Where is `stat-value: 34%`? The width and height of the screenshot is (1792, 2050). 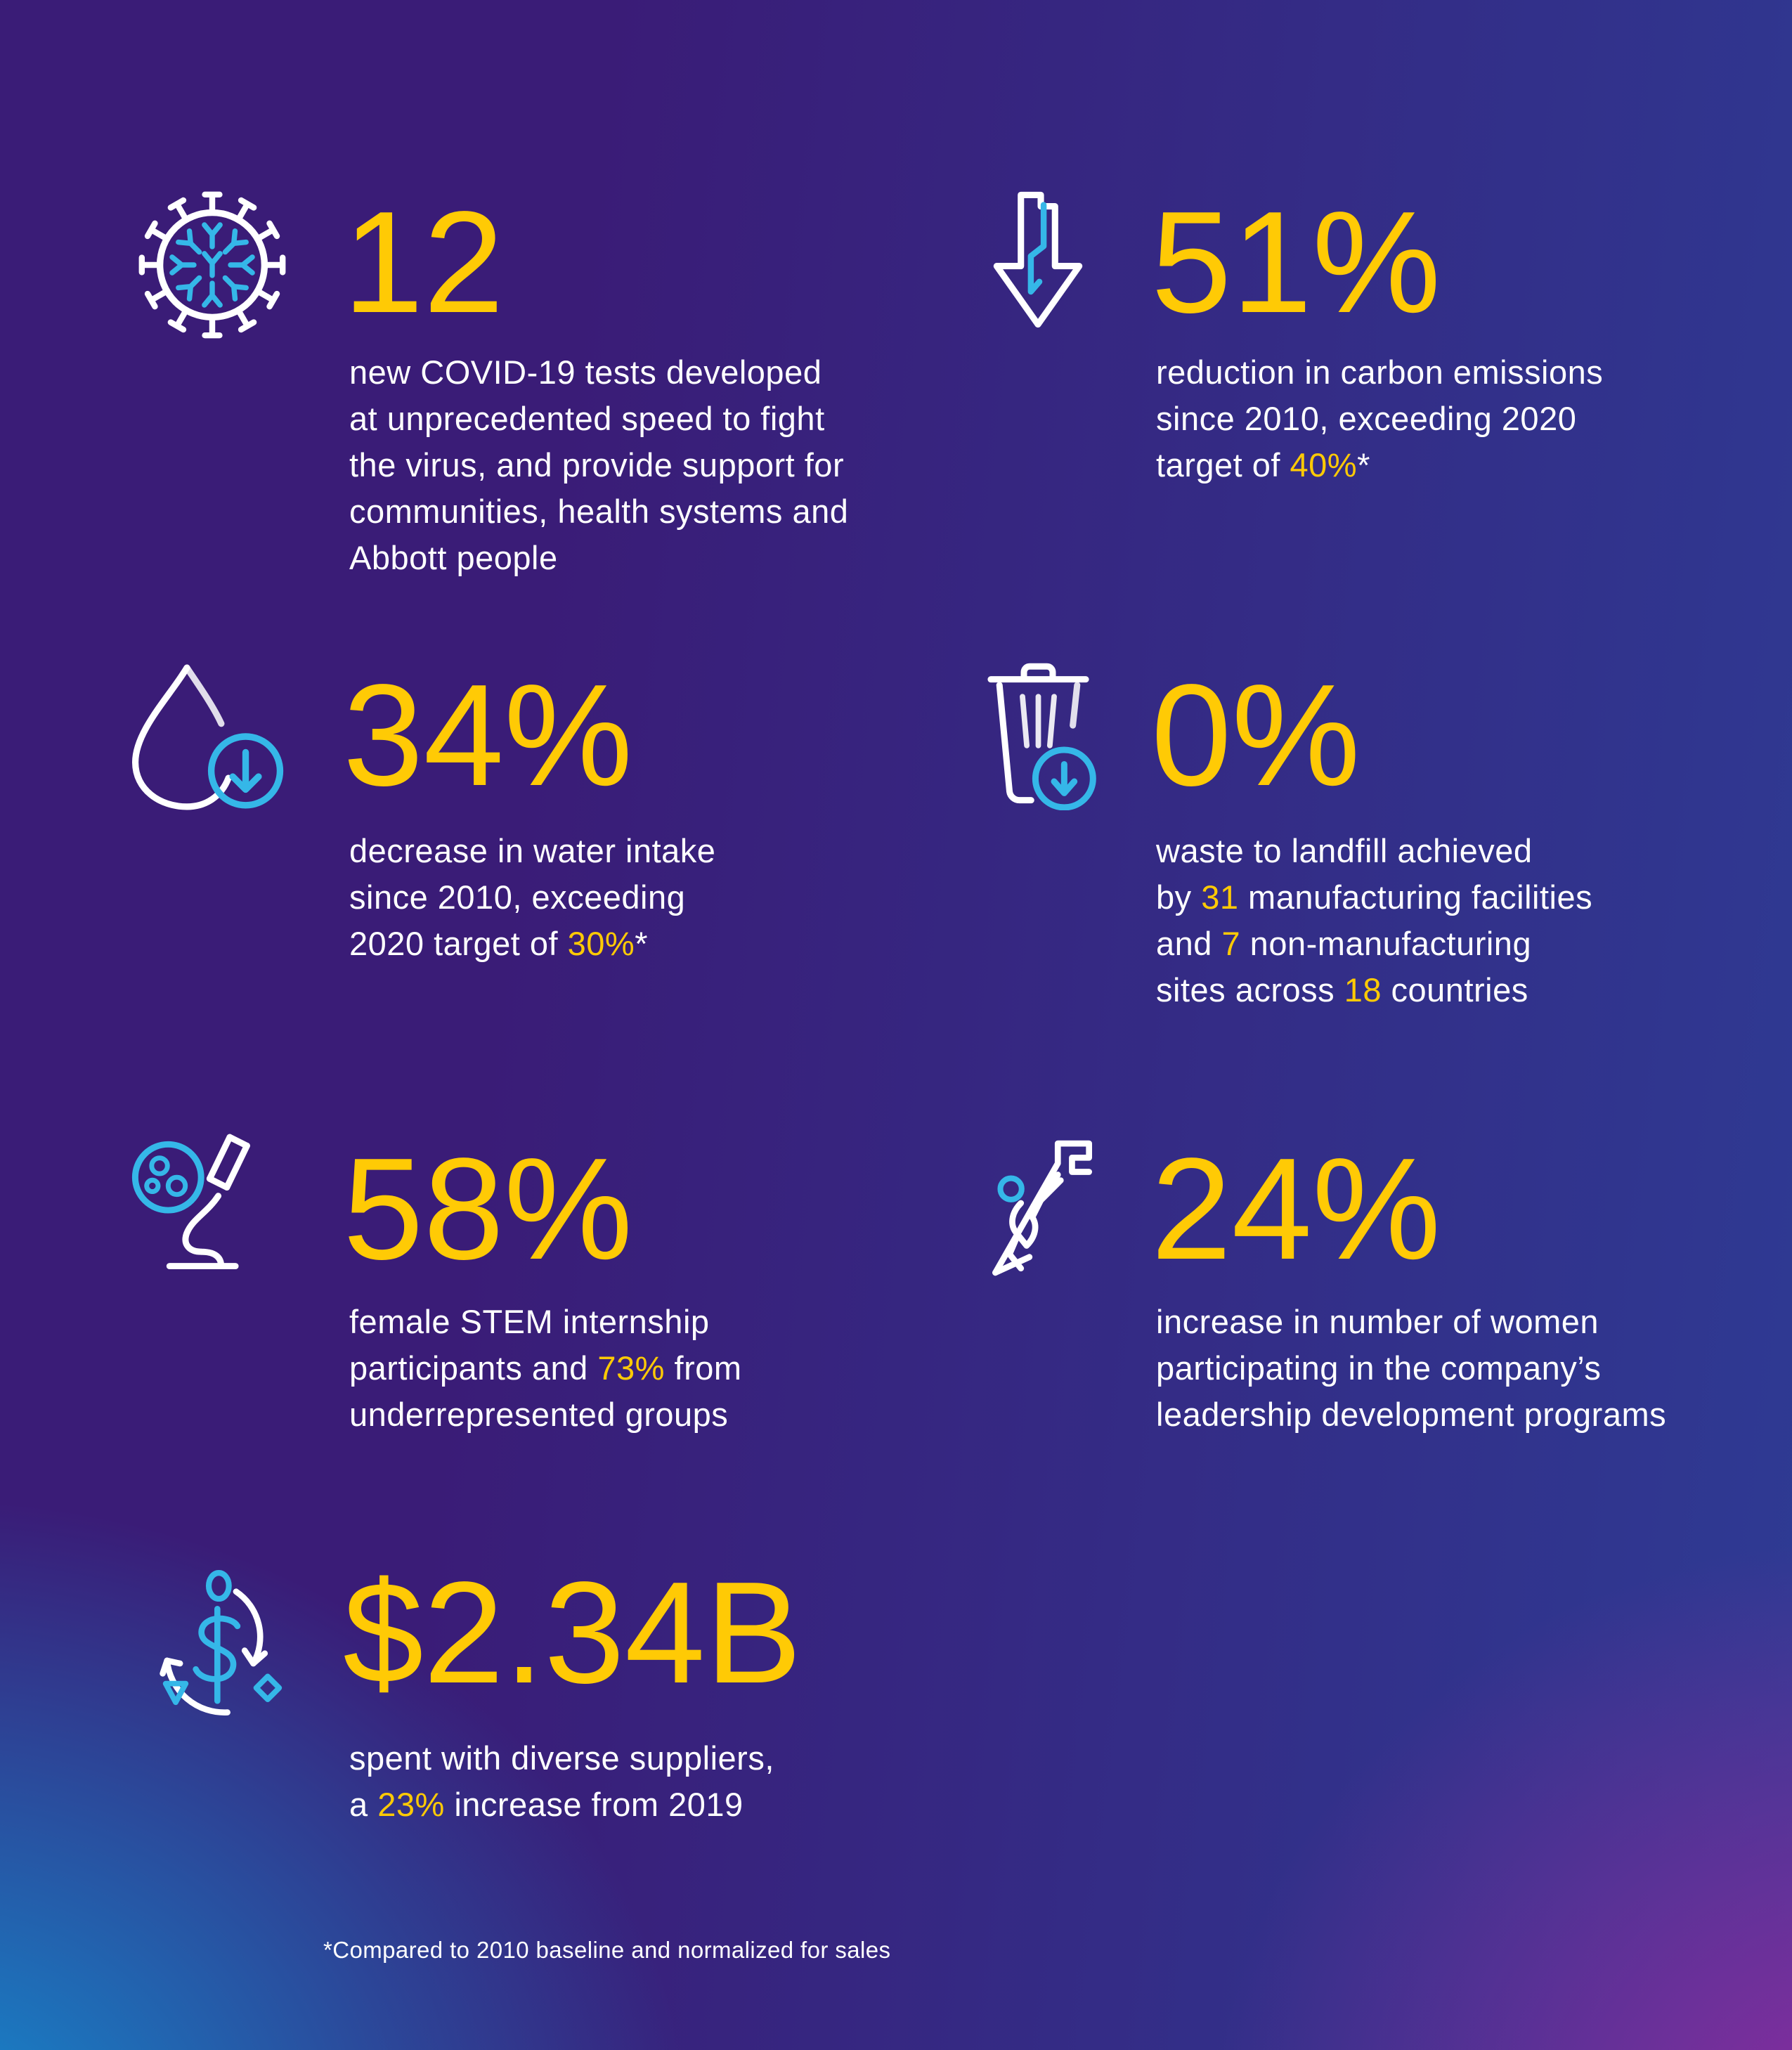 stat-value: 34% is located at coordinates (488, 735).